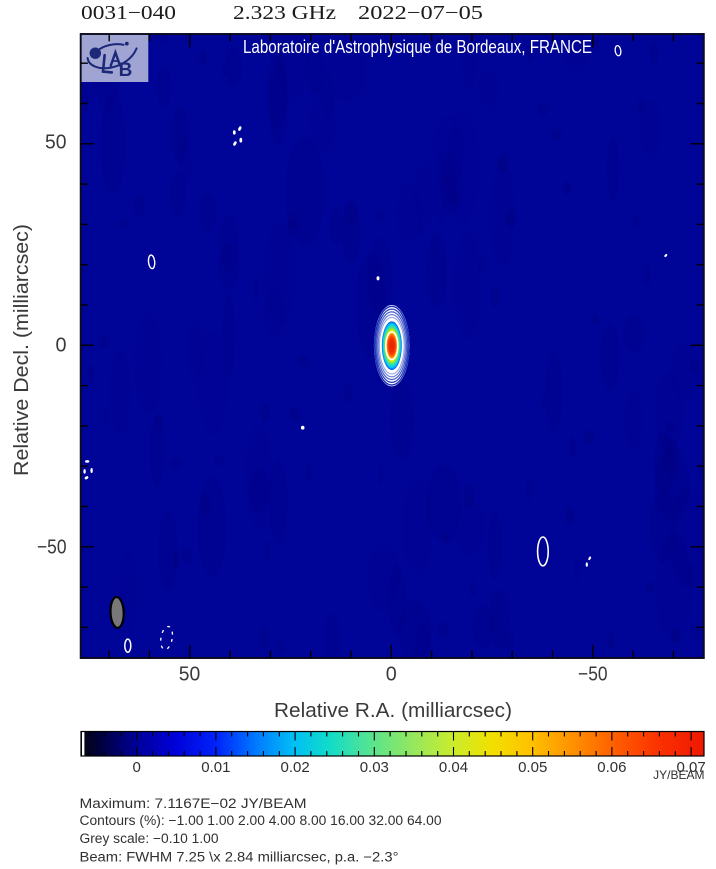  What do you see at coordinates (393, 711) in the screenshot?
I see `svg-text: Relative R.A. (milliarcsec)` at bounding box center [393, 711].